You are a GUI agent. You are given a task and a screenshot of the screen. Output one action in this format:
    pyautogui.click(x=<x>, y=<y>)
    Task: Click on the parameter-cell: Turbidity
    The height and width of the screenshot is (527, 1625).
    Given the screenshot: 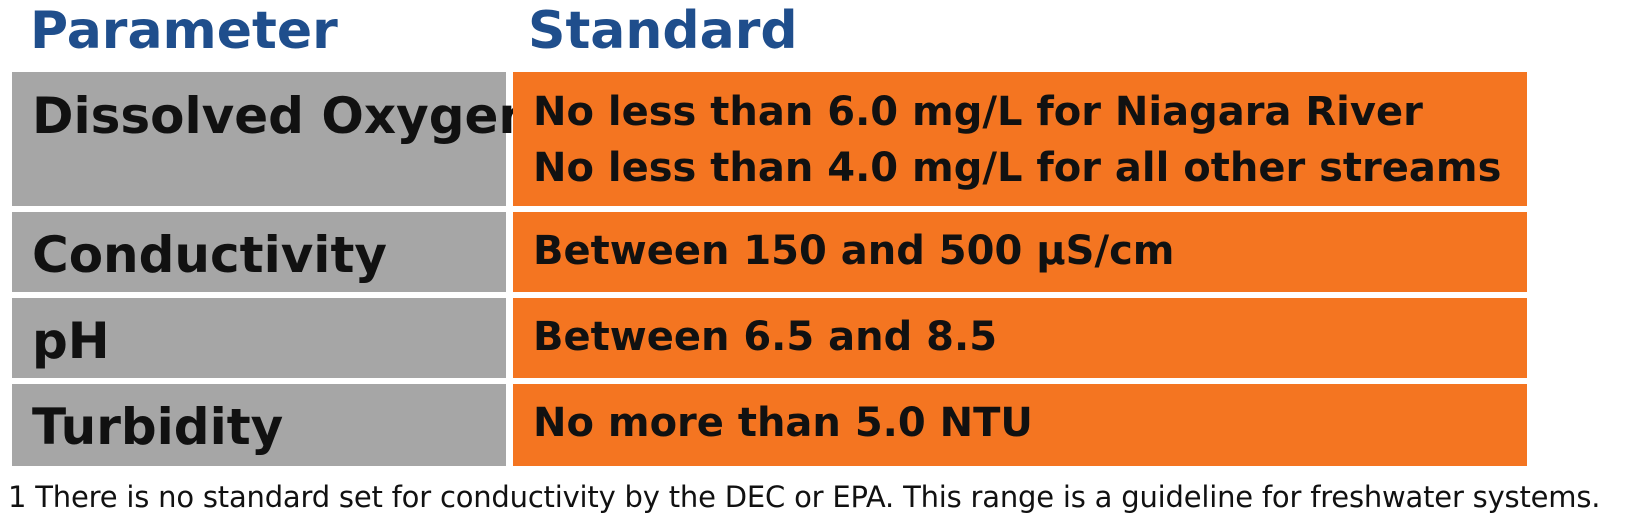 What is the action you would take?
    pyautogui.click(x=259, y=425)
    